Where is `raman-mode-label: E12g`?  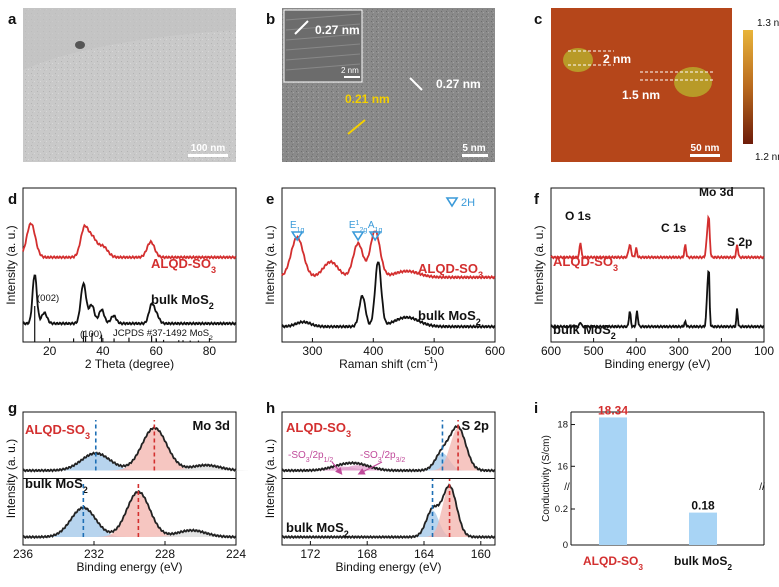 raman-mode-label: E12g is located at coordinates (358, 227).